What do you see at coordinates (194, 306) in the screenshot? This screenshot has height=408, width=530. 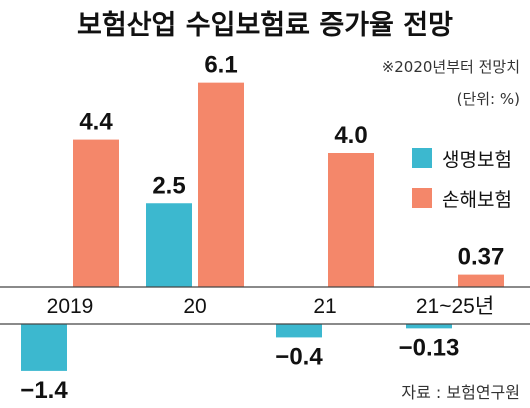 I see `x-tick-20: 20` at bounding box center [194, 306].